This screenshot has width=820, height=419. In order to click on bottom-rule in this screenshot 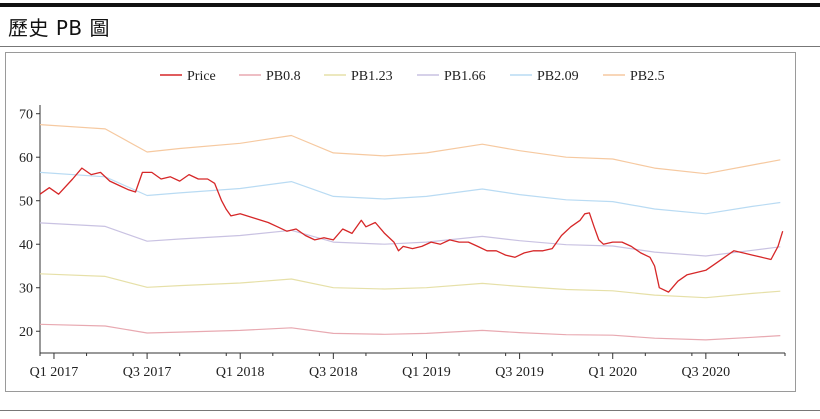, I will do `click(410, 410)`.